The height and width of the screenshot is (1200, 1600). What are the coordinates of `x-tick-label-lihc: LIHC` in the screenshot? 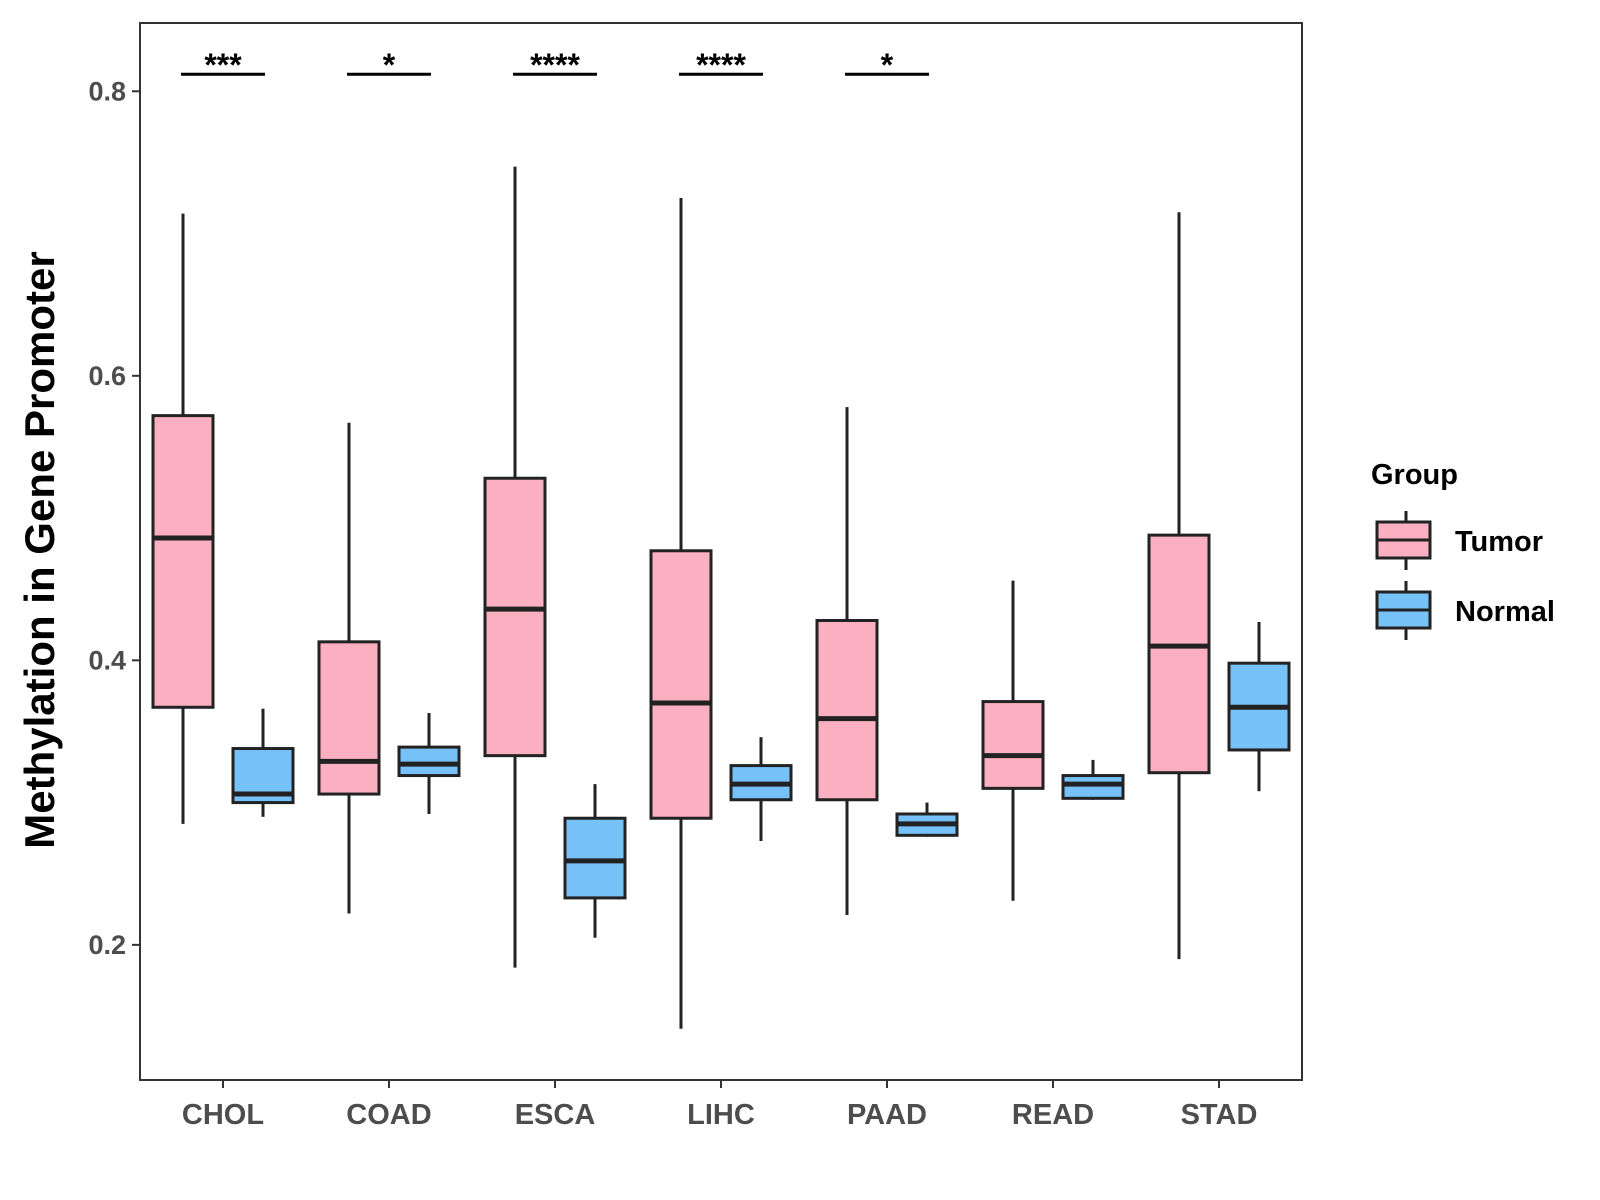 It's located at (721, 1115).